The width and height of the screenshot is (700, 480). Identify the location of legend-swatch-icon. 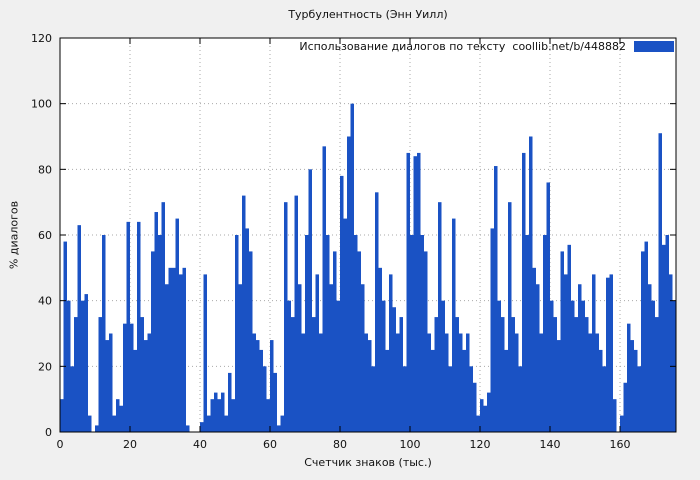
(654, 46).